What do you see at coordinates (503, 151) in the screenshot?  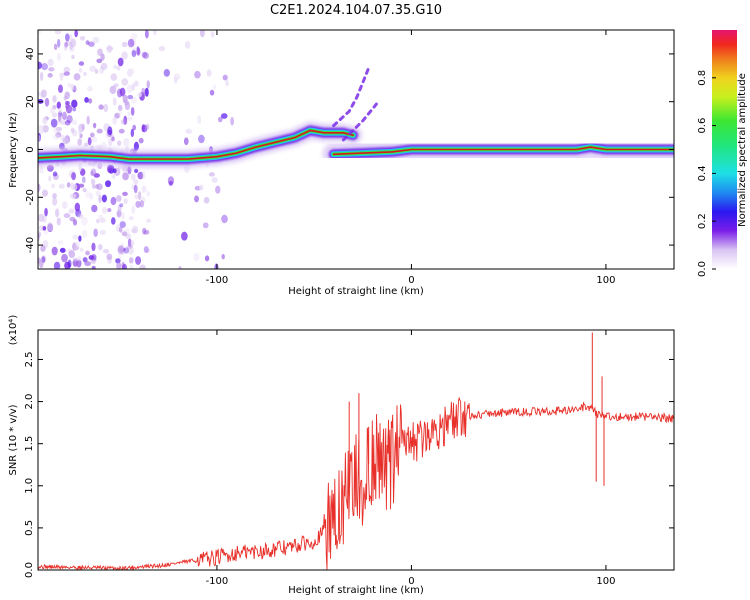 I see `spectrogram-ridge-lower` at bounding box center [503, 151].